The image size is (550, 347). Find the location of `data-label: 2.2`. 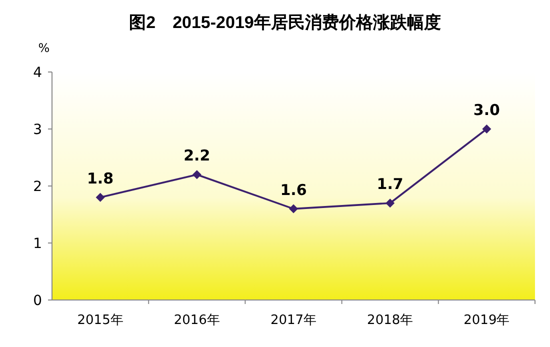

data-label: 2.2 is located at coordinates (197, 155).